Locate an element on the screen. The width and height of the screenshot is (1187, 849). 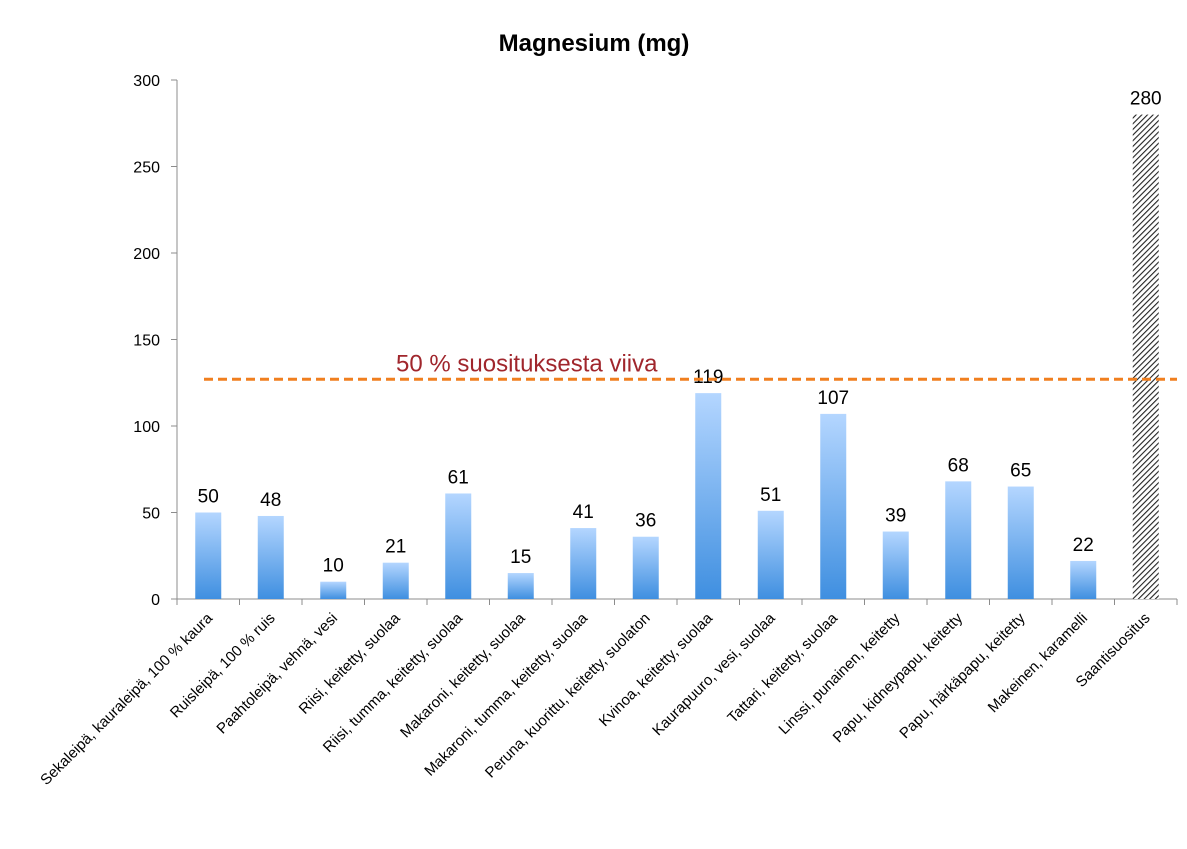
data-label: 15 is located at coordinates (520, 557).